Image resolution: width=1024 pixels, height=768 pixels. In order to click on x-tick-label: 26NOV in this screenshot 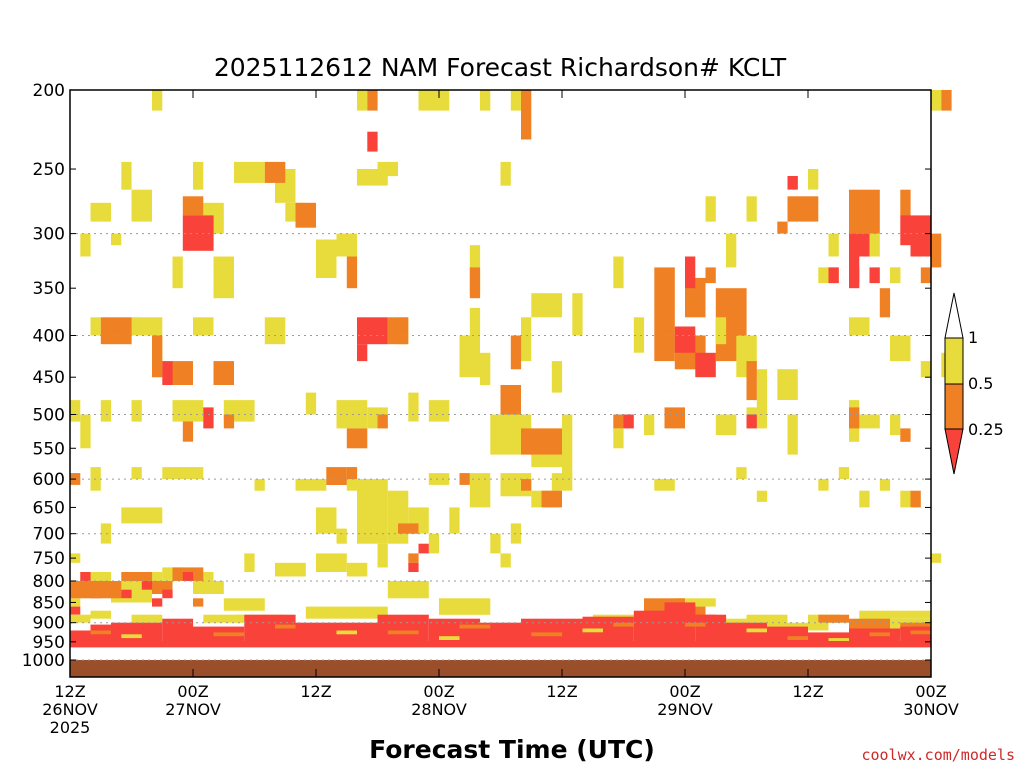, I will do `click(70, 709)`.